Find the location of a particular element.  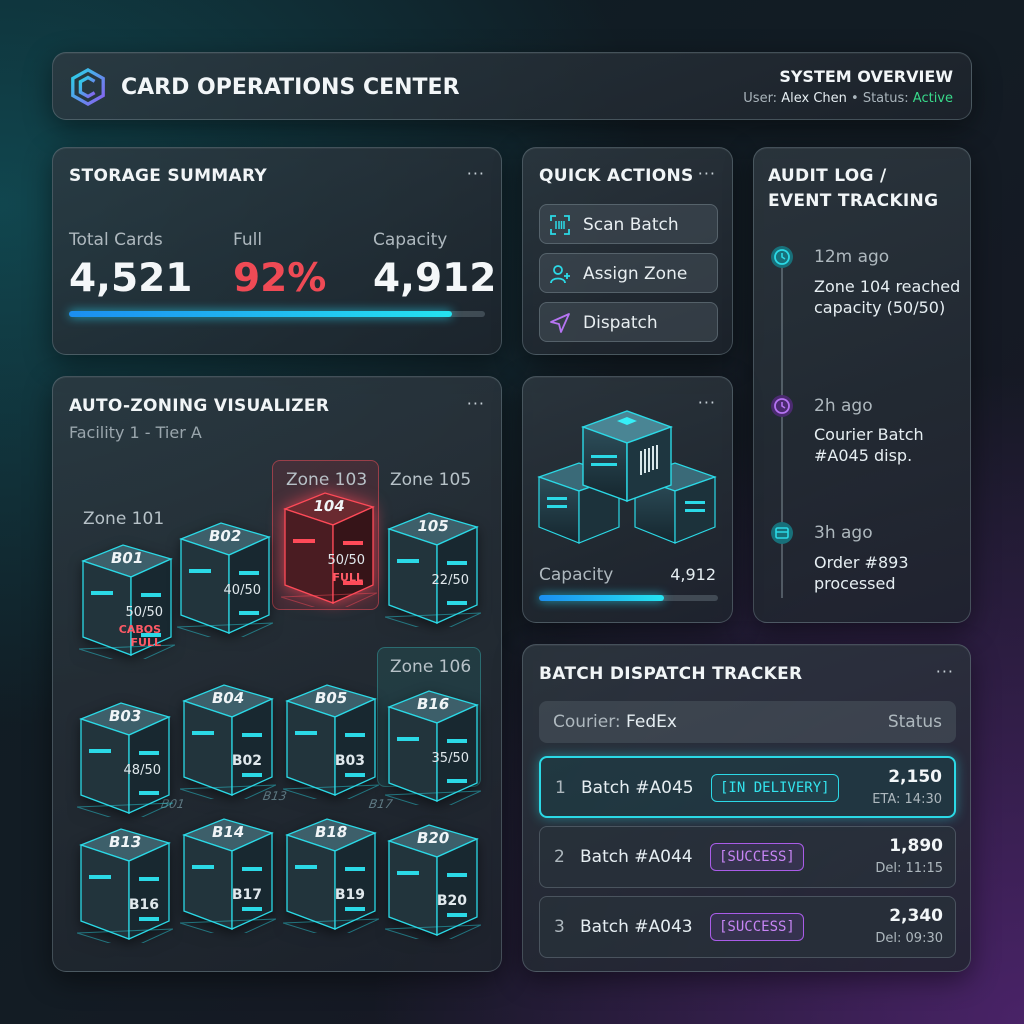

scan-batch-button: Scan Batch is located at coordinates (628, 224).